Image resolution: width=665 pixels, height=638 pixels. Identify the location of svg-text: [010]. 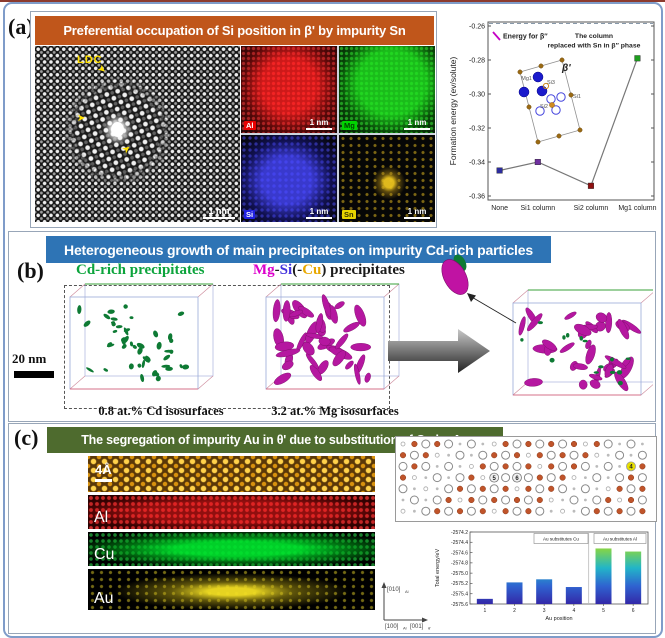
(394, 590).